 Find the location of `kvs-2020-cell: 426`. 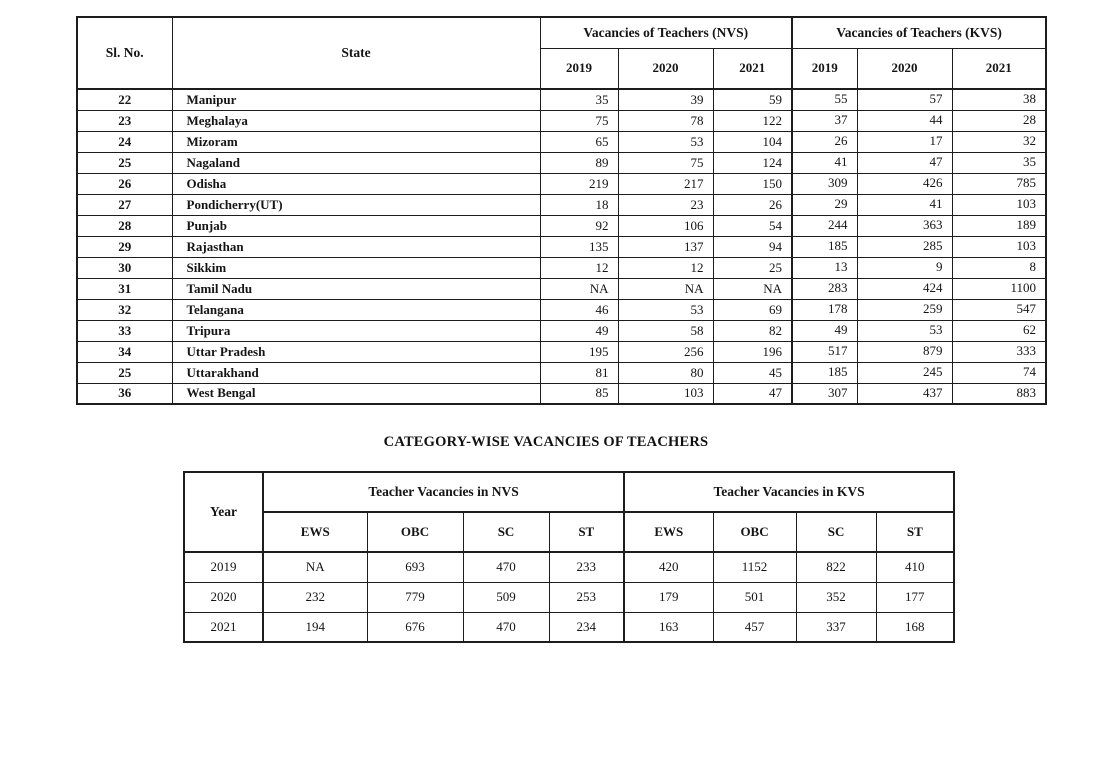

kvs-2020-cell: 426 is located at coordinates (904, 183).